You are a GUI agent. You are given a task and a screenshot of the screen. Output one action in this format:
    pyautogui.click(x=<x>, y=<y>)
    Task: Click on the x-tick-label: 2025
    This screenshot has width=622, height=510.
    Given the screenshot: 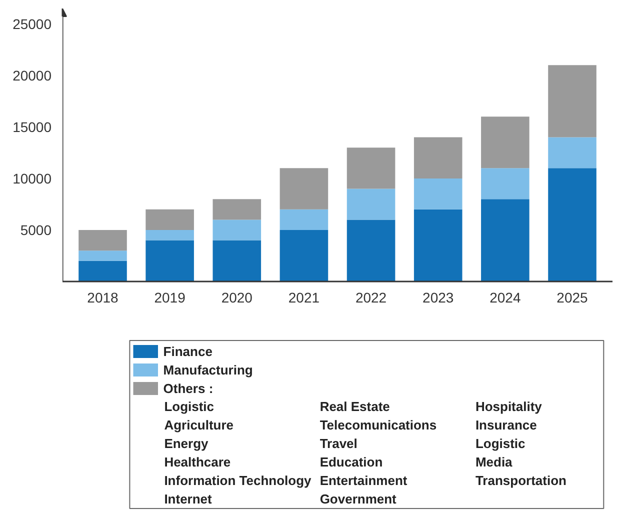 What is the action you would take?
    pyautogui.click(x=572, y=298)
    